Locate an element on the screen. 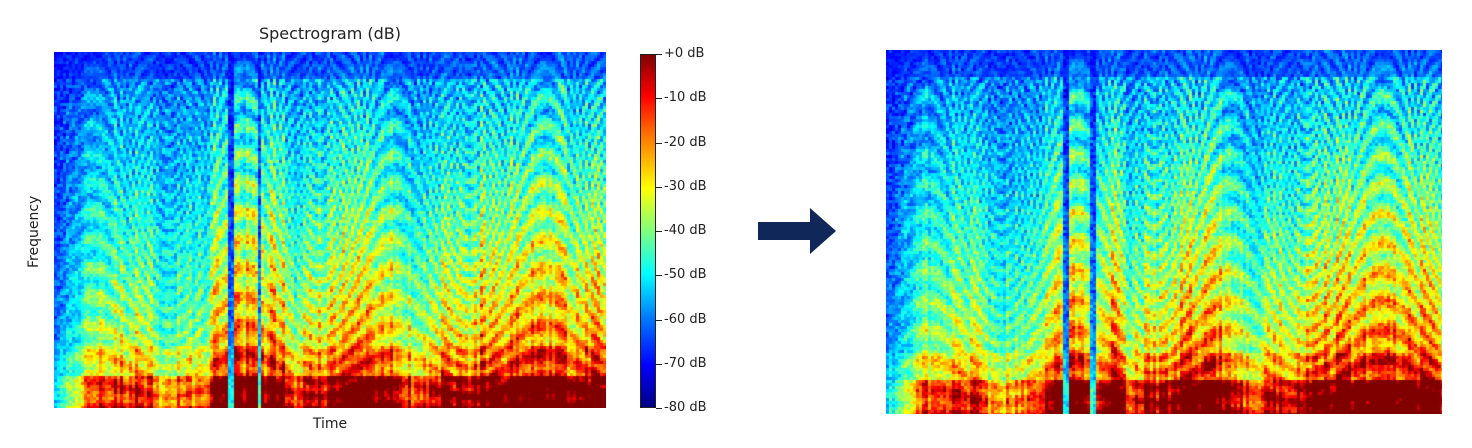  colorbar-tick-label: -30 dB is located at coordinates (685, 186).